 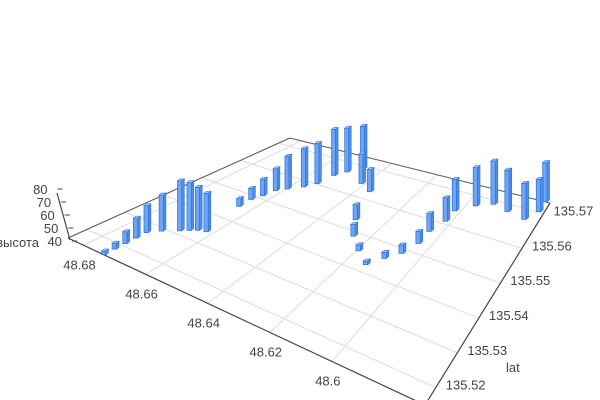 What do you see at coordinates (51, 228) in the screenshot?
I see `z-tick-label: 50` at bounding box center [51, 228].